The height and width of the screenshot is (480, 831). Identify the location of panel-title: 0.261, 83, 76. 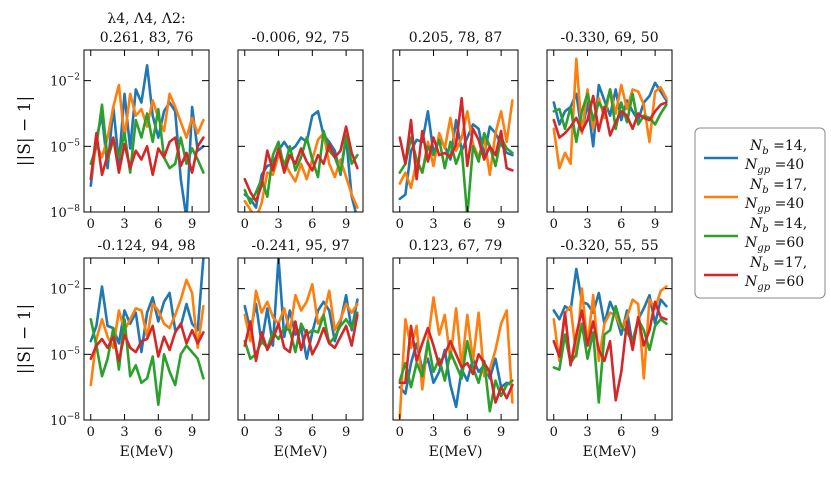
(147, 38).